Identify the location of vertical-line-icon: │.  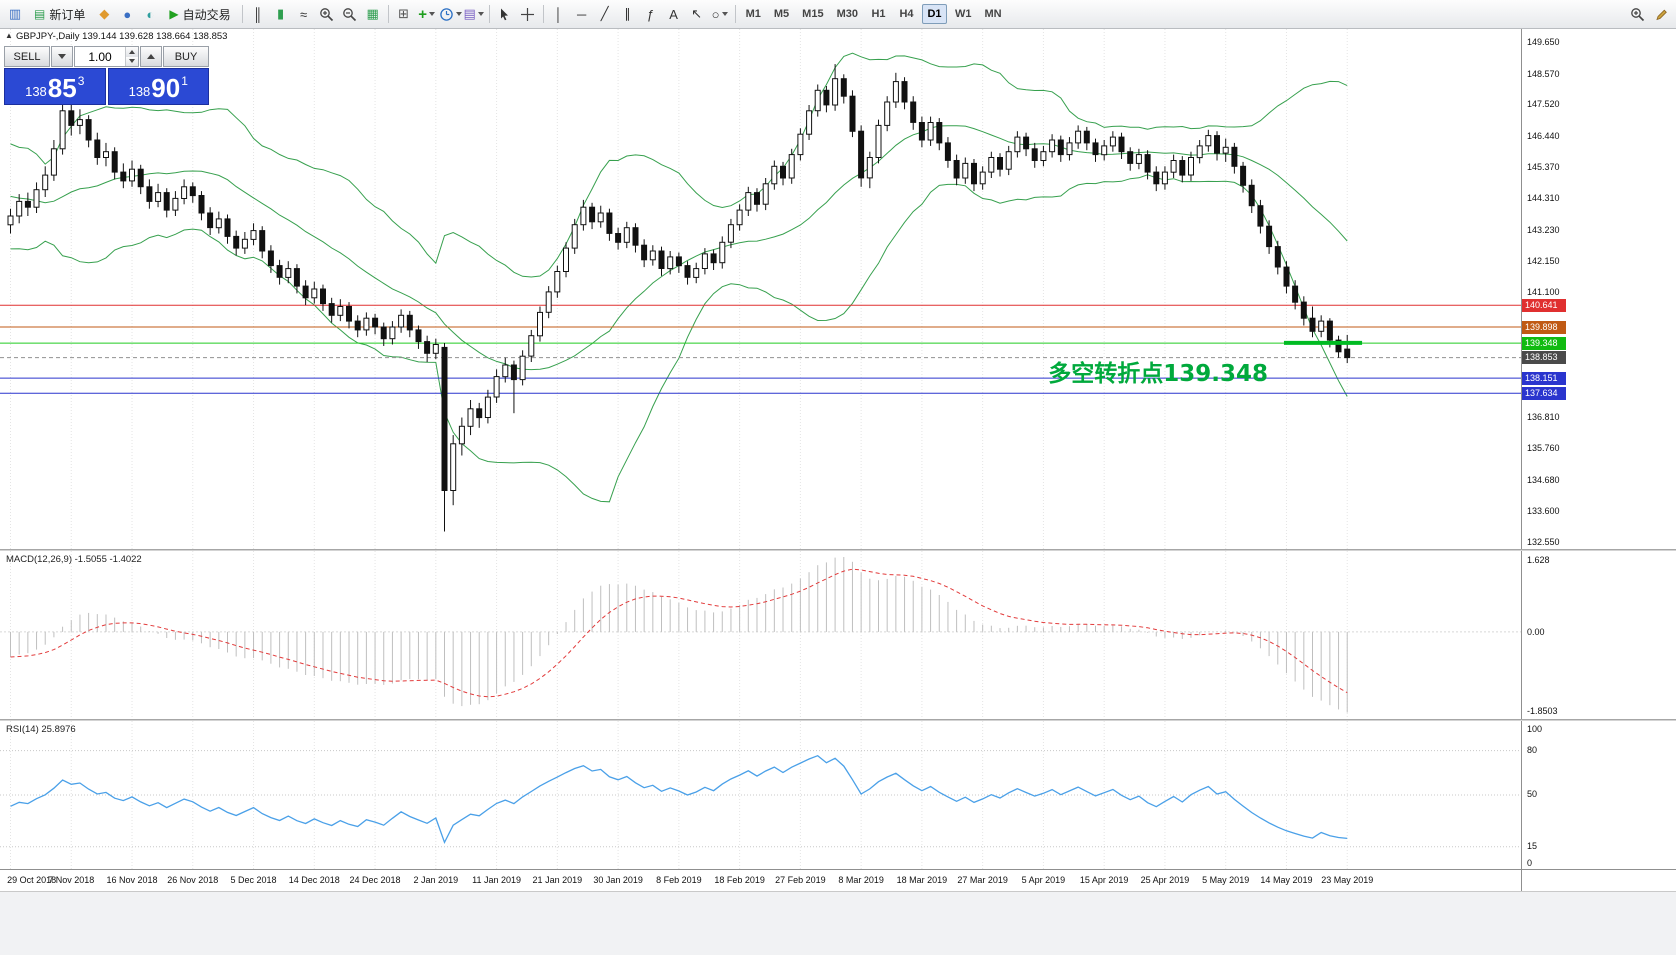
(559, 14).